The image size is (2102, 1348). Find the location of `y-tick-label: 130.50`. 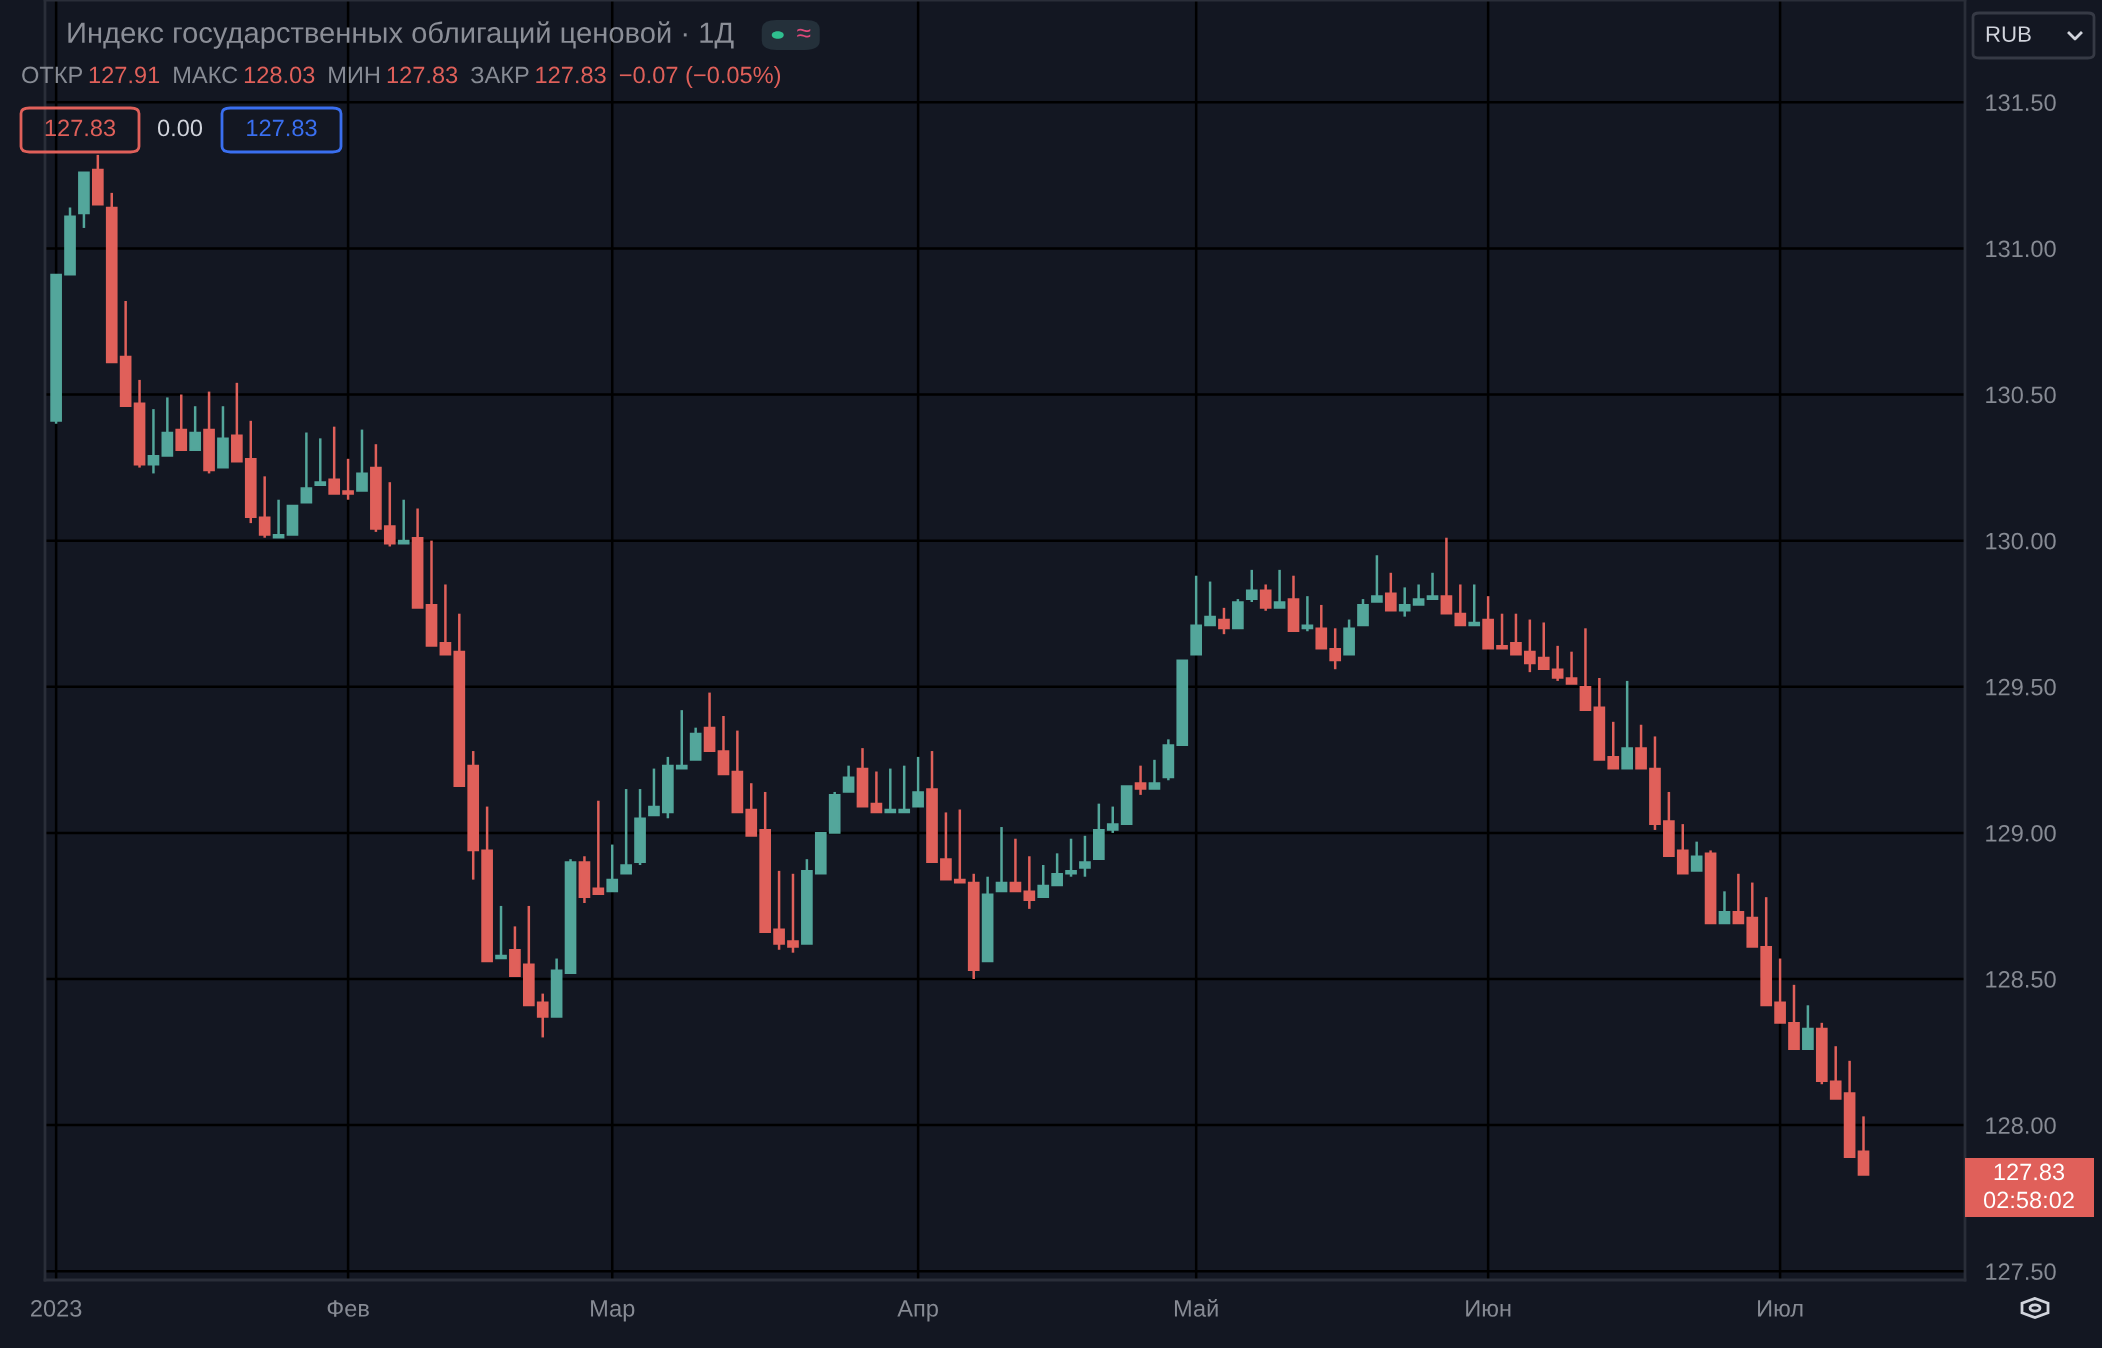

y-tick-label: 130.50 is located at coordinates (2021, 395).